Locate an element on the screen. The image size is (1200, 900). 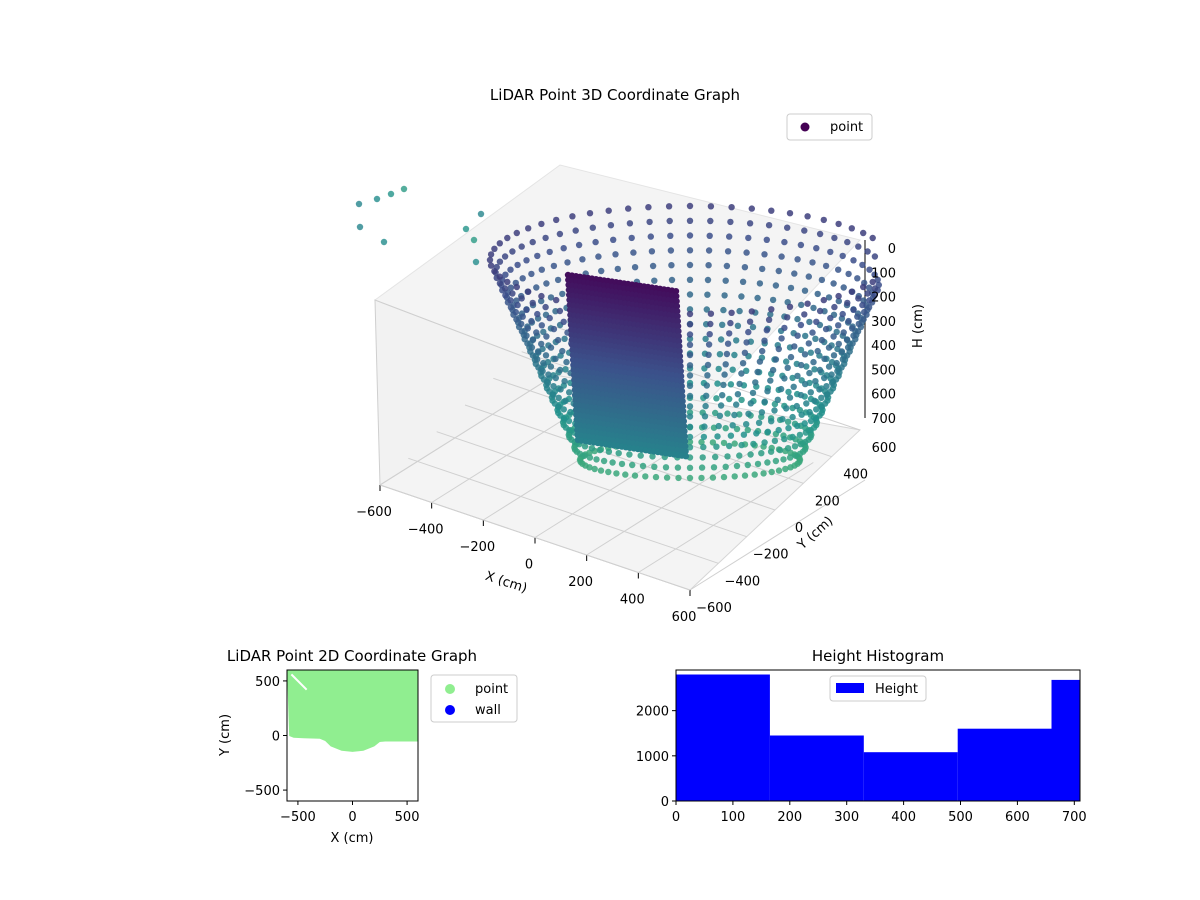
plot-2d-ticks: −500−500 0 0 500 500 is located at coordinates (331, 750).